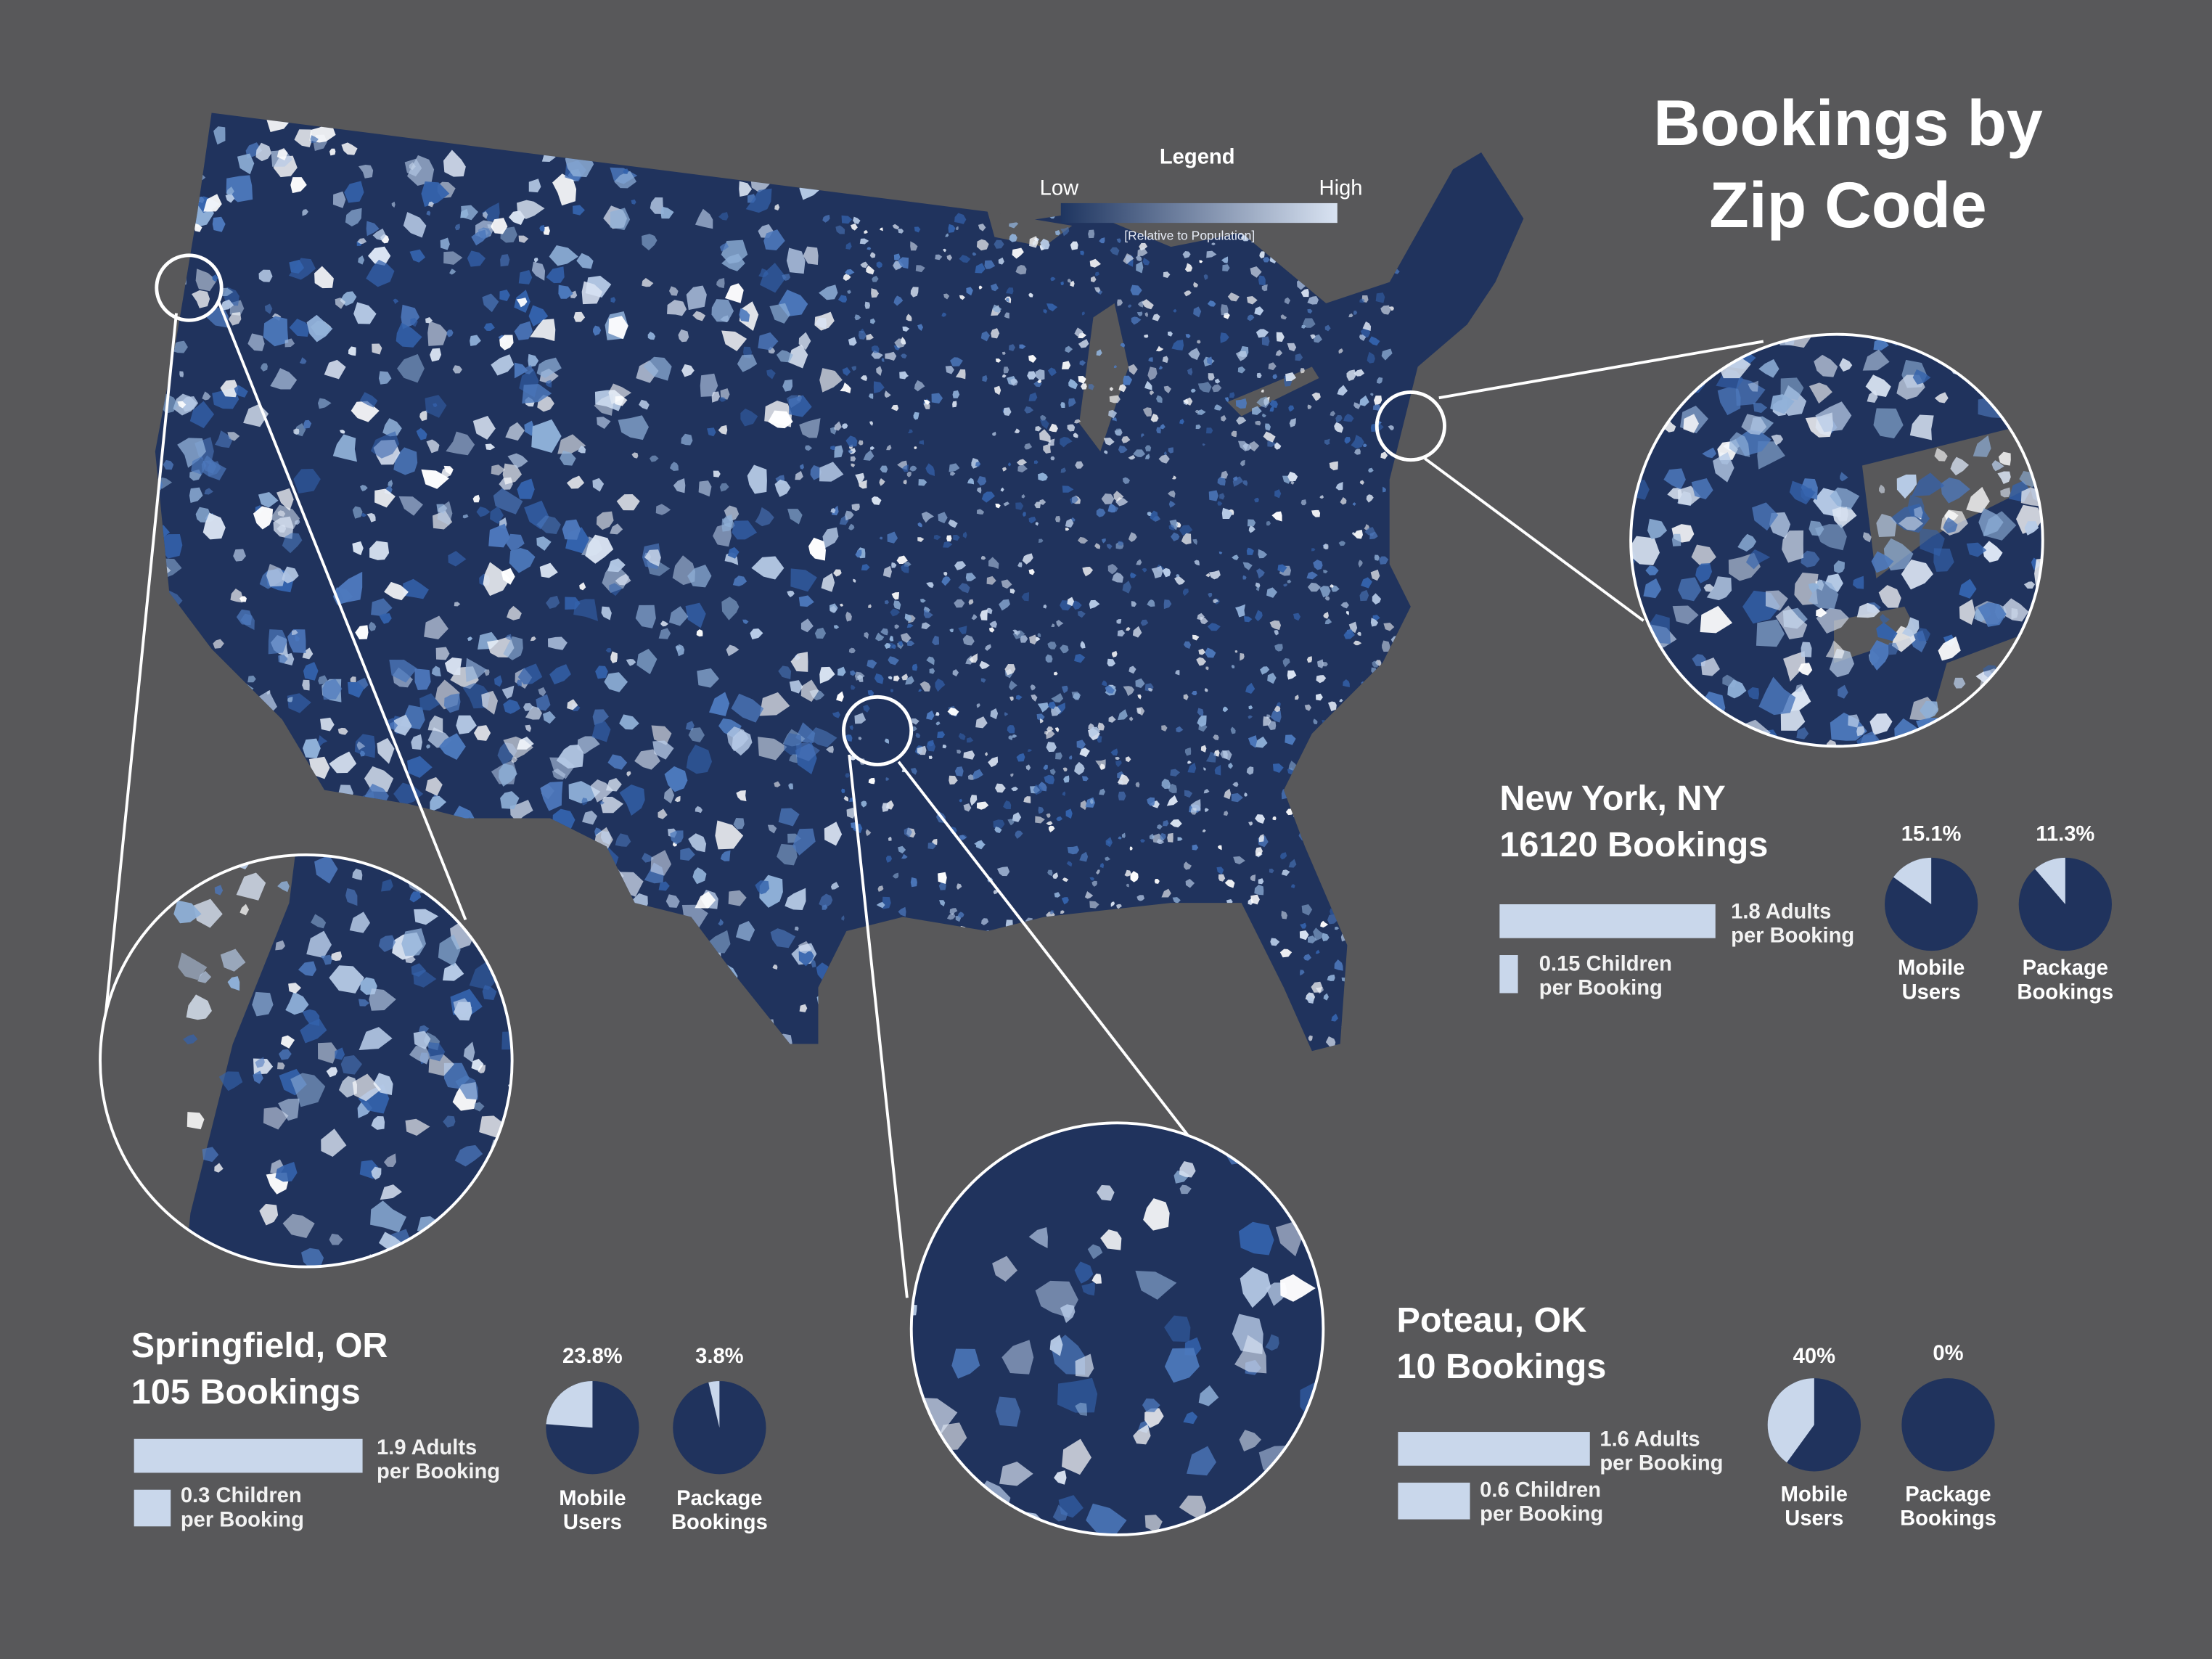 The image size is (2212, 1659). Describe the element at coordinates (1341, 188) in the screenshot. I see `legend-high-label: High` at that location.